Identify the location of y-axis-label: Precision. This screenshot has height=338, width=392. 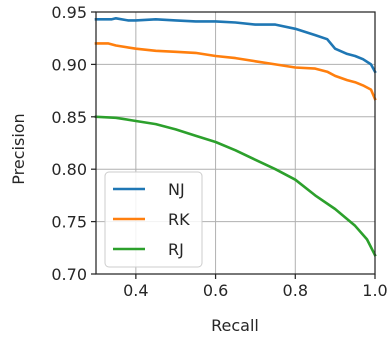
(18, 148).